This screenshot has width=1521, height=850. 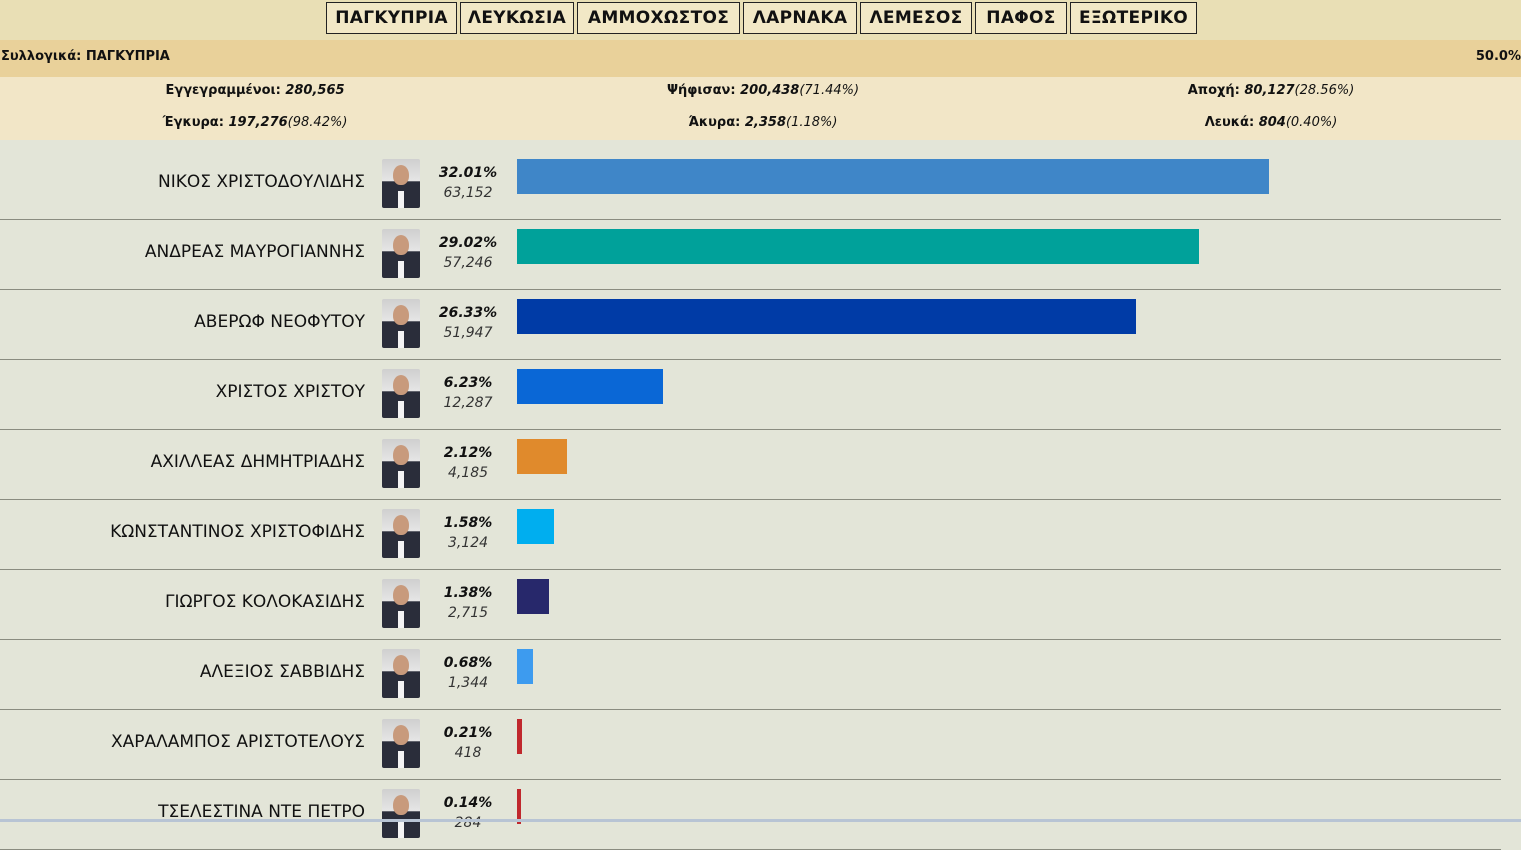 What do you see at coordinates (468, 403) in the screenshot?
I see `candidate-votes: 12,287` at bounding box center [468, 403].